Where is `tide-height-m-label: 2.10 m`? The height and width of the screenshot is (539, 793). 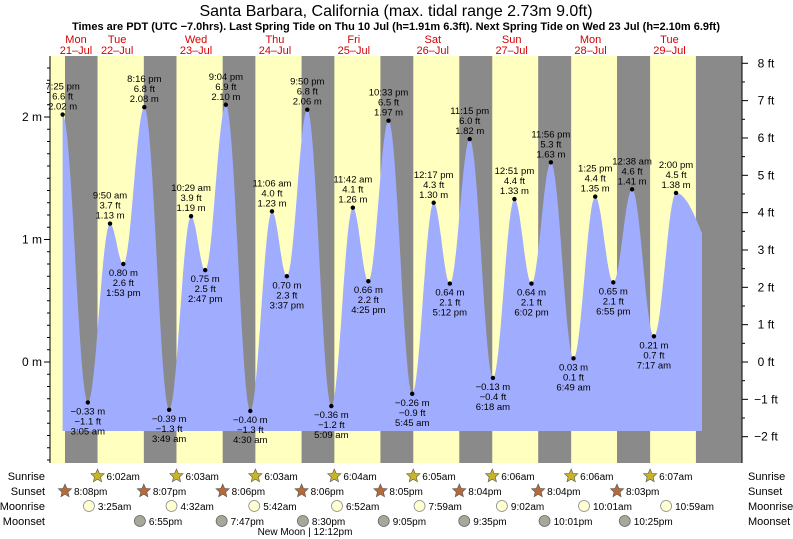 tide-height-m-label: 2.10 m is located at coordinates (225, 97).